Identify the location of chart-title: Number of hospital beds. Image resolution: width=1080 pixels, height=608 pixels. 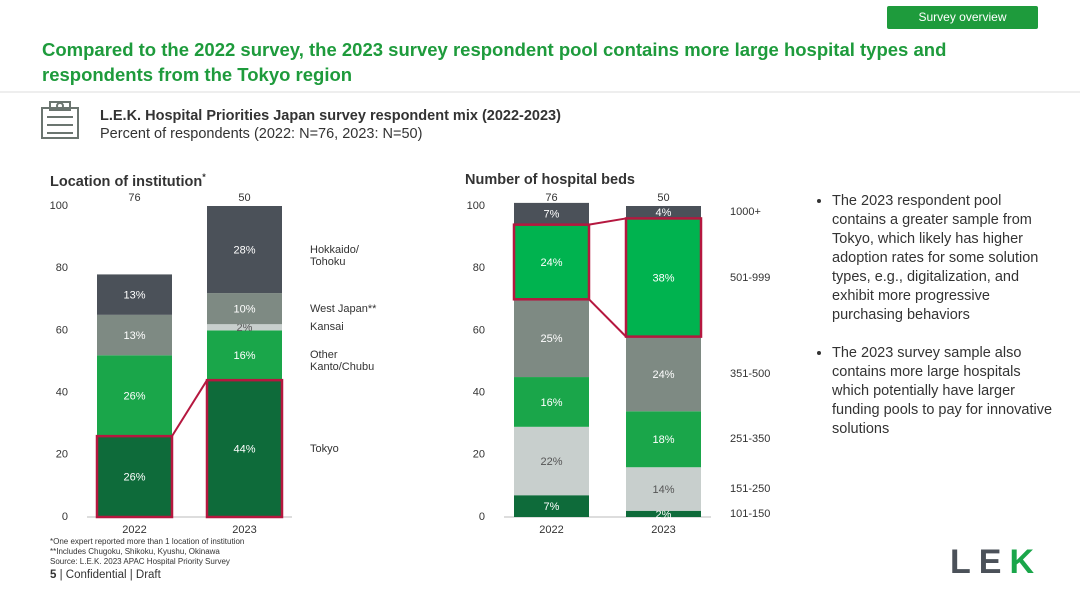
(550, 180).